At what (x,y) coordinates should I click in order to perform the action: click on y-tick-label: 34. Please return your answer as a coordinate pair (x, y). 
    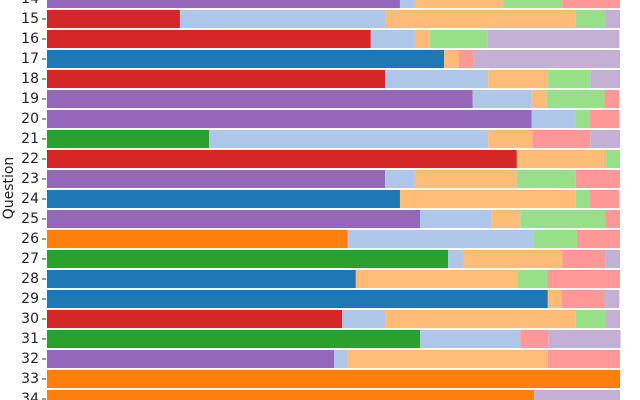
    Looking at the image, I should click on (30, 395).